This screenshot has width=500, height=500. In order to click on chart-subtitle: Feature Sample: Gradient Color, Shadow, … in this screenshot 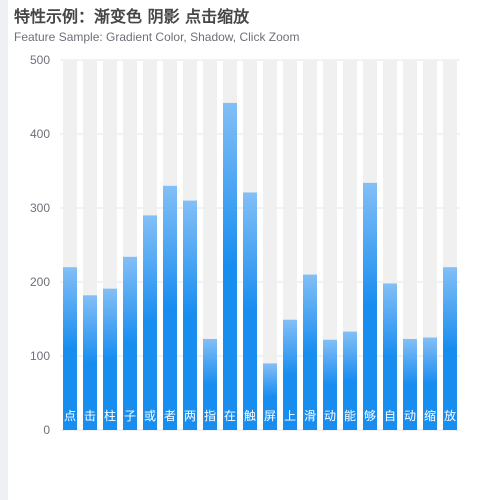, I will do `click(157, 37)`.